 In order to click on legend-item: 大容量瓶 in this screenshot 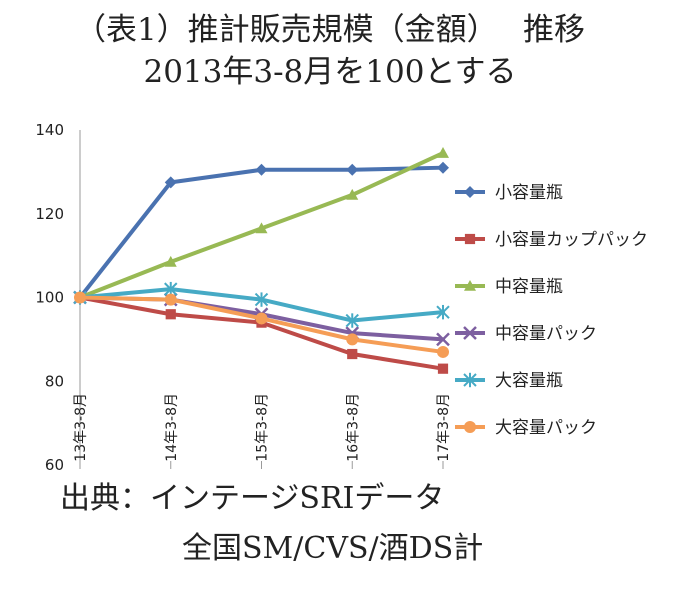, I will do `click(509, 381)`.